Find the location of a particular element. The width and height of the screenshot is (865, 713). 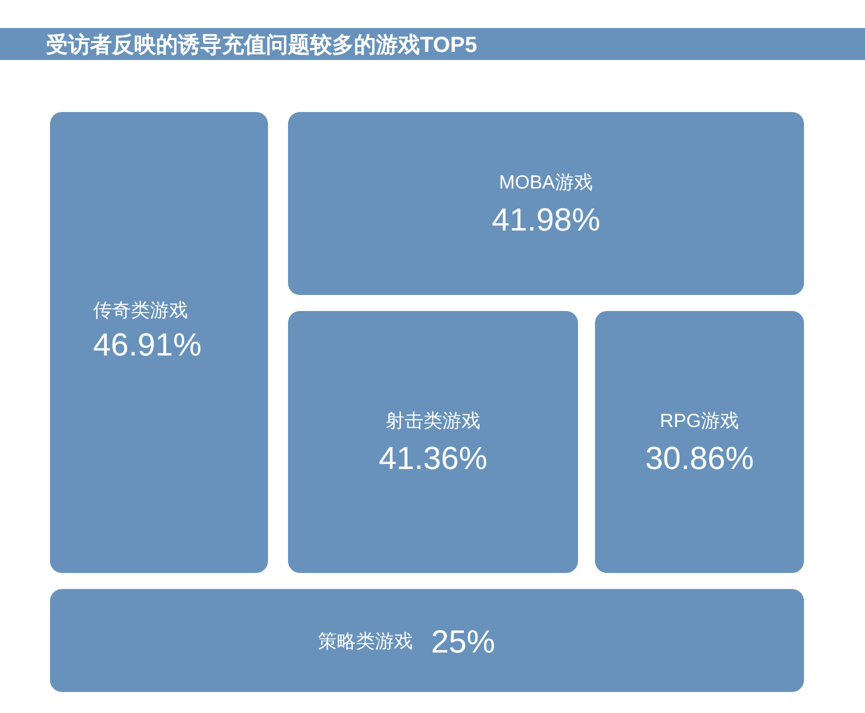

data-label: 46.91% is located at coordinates (147, 344).